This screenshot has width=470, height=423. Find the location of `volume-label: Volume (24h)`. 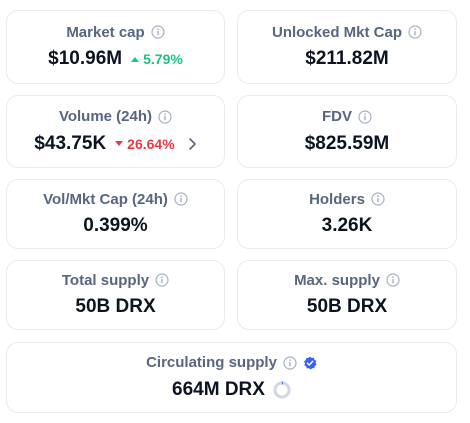

volume-label: Volume (24h) is located at coordinates (105, 116).